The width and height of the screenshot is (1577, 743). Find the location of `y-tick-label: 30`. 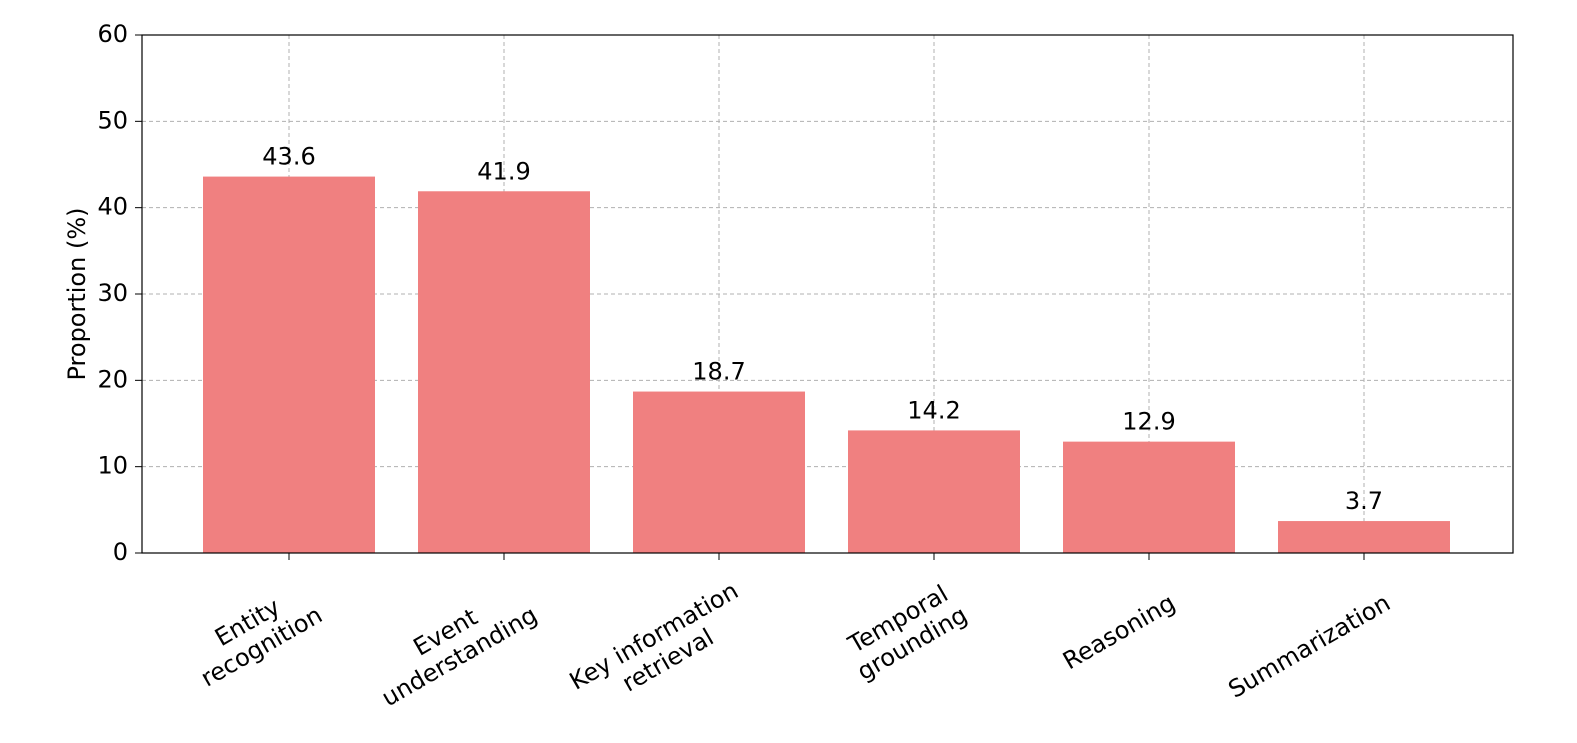

y-tick-label: 30 is located at coordinates (112, 293).